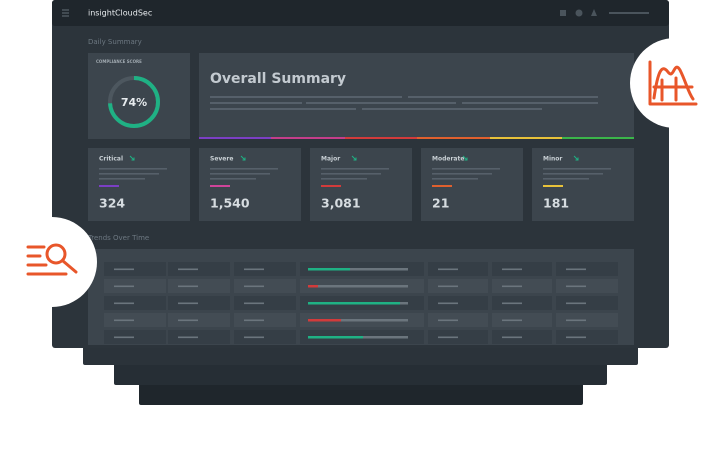 This screenshot has width=723, height=466. I want to click on severity-name: Critical, so click(111, 159).